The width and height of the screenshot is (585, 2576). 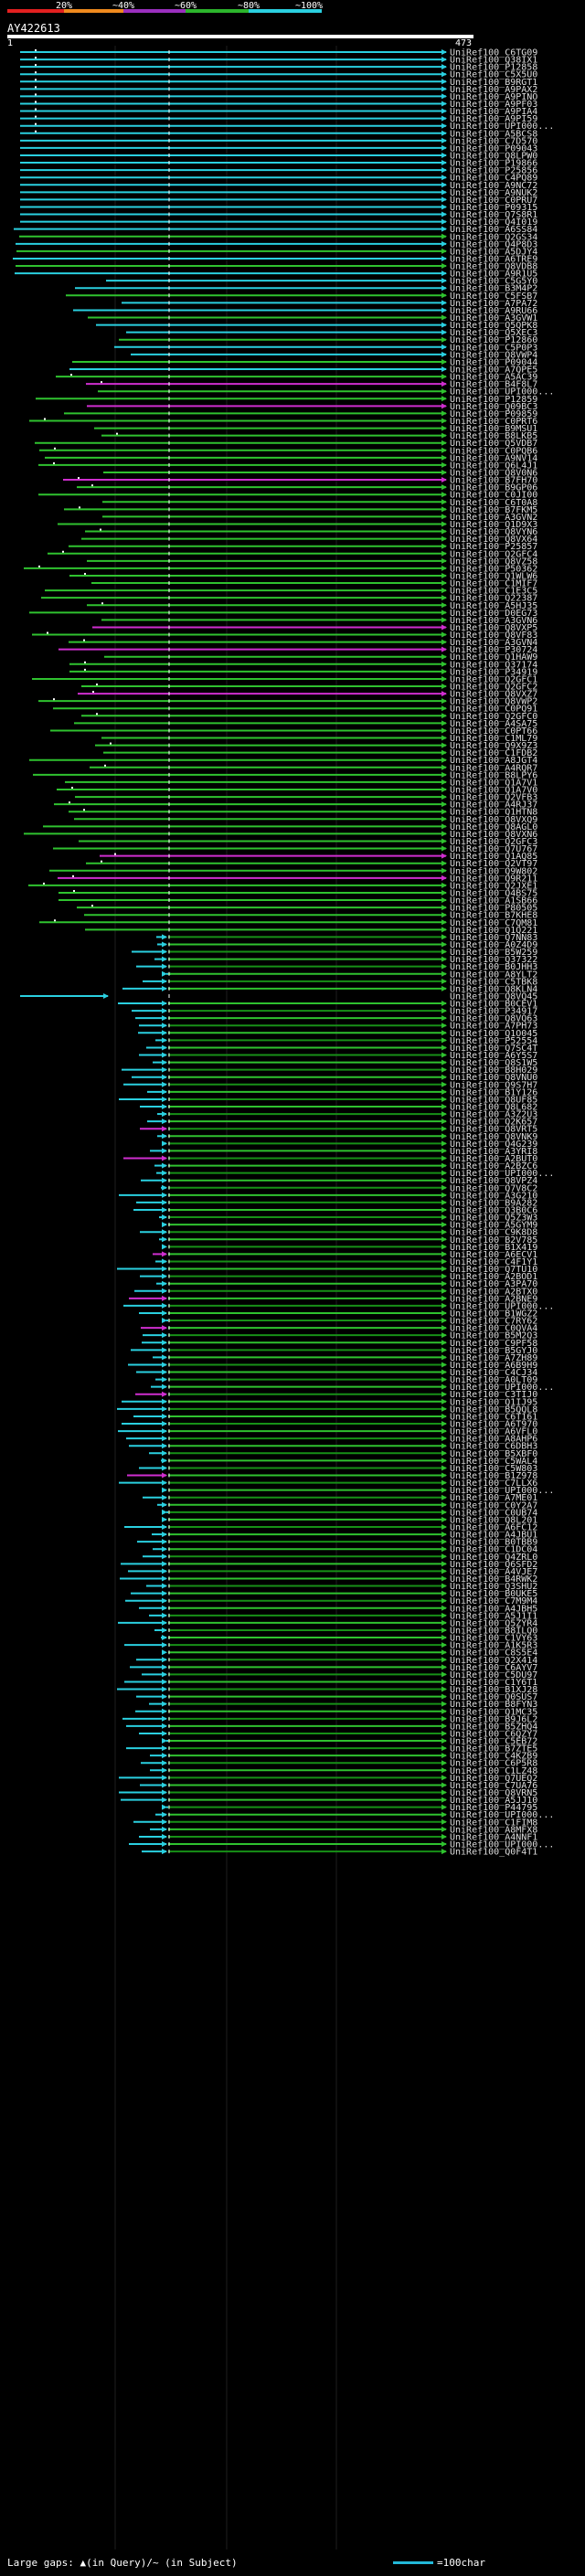 What do you see at coordinates (493, 134) in the screenshot?
I see `hit-accession-label: UniRef100_A5BCS8` at bounding box center [493, 134].